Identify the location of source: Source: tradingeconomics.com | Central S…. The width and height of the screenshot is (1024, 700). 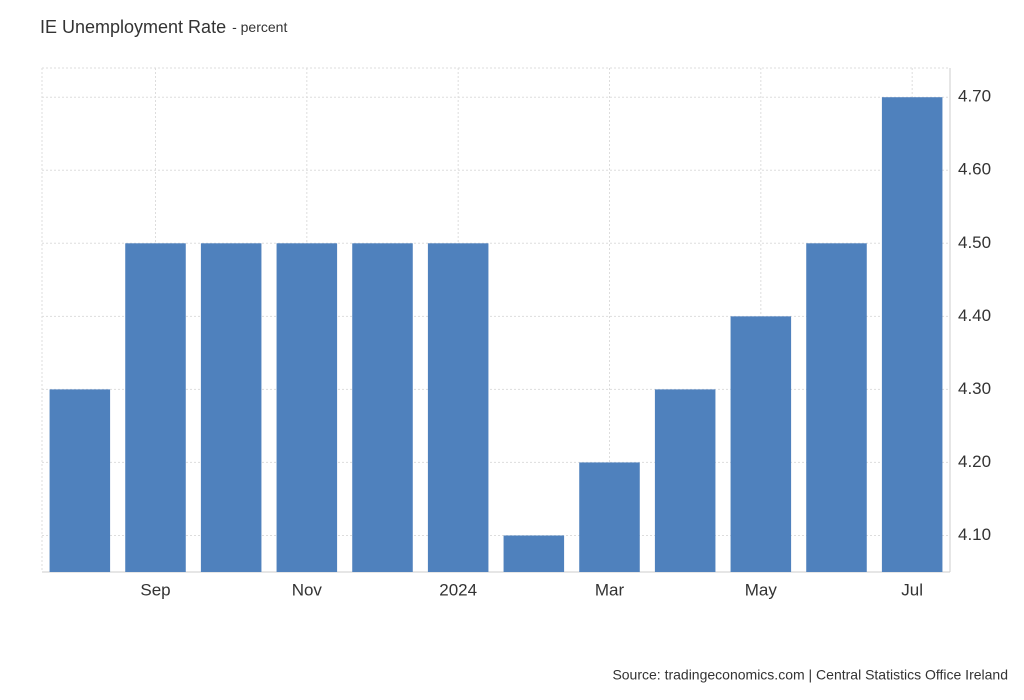
(810, 675).